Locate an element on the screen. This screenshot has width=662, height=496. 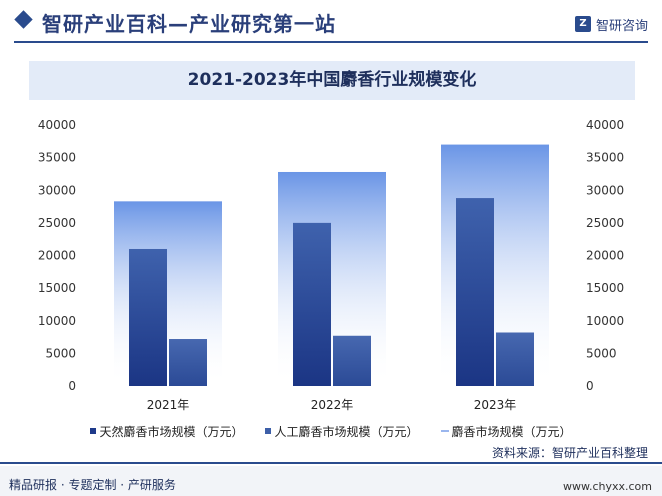
header: 智研产业百科—产业研究第一站 Z 智研咨询 is located at coordinates (331, 23).